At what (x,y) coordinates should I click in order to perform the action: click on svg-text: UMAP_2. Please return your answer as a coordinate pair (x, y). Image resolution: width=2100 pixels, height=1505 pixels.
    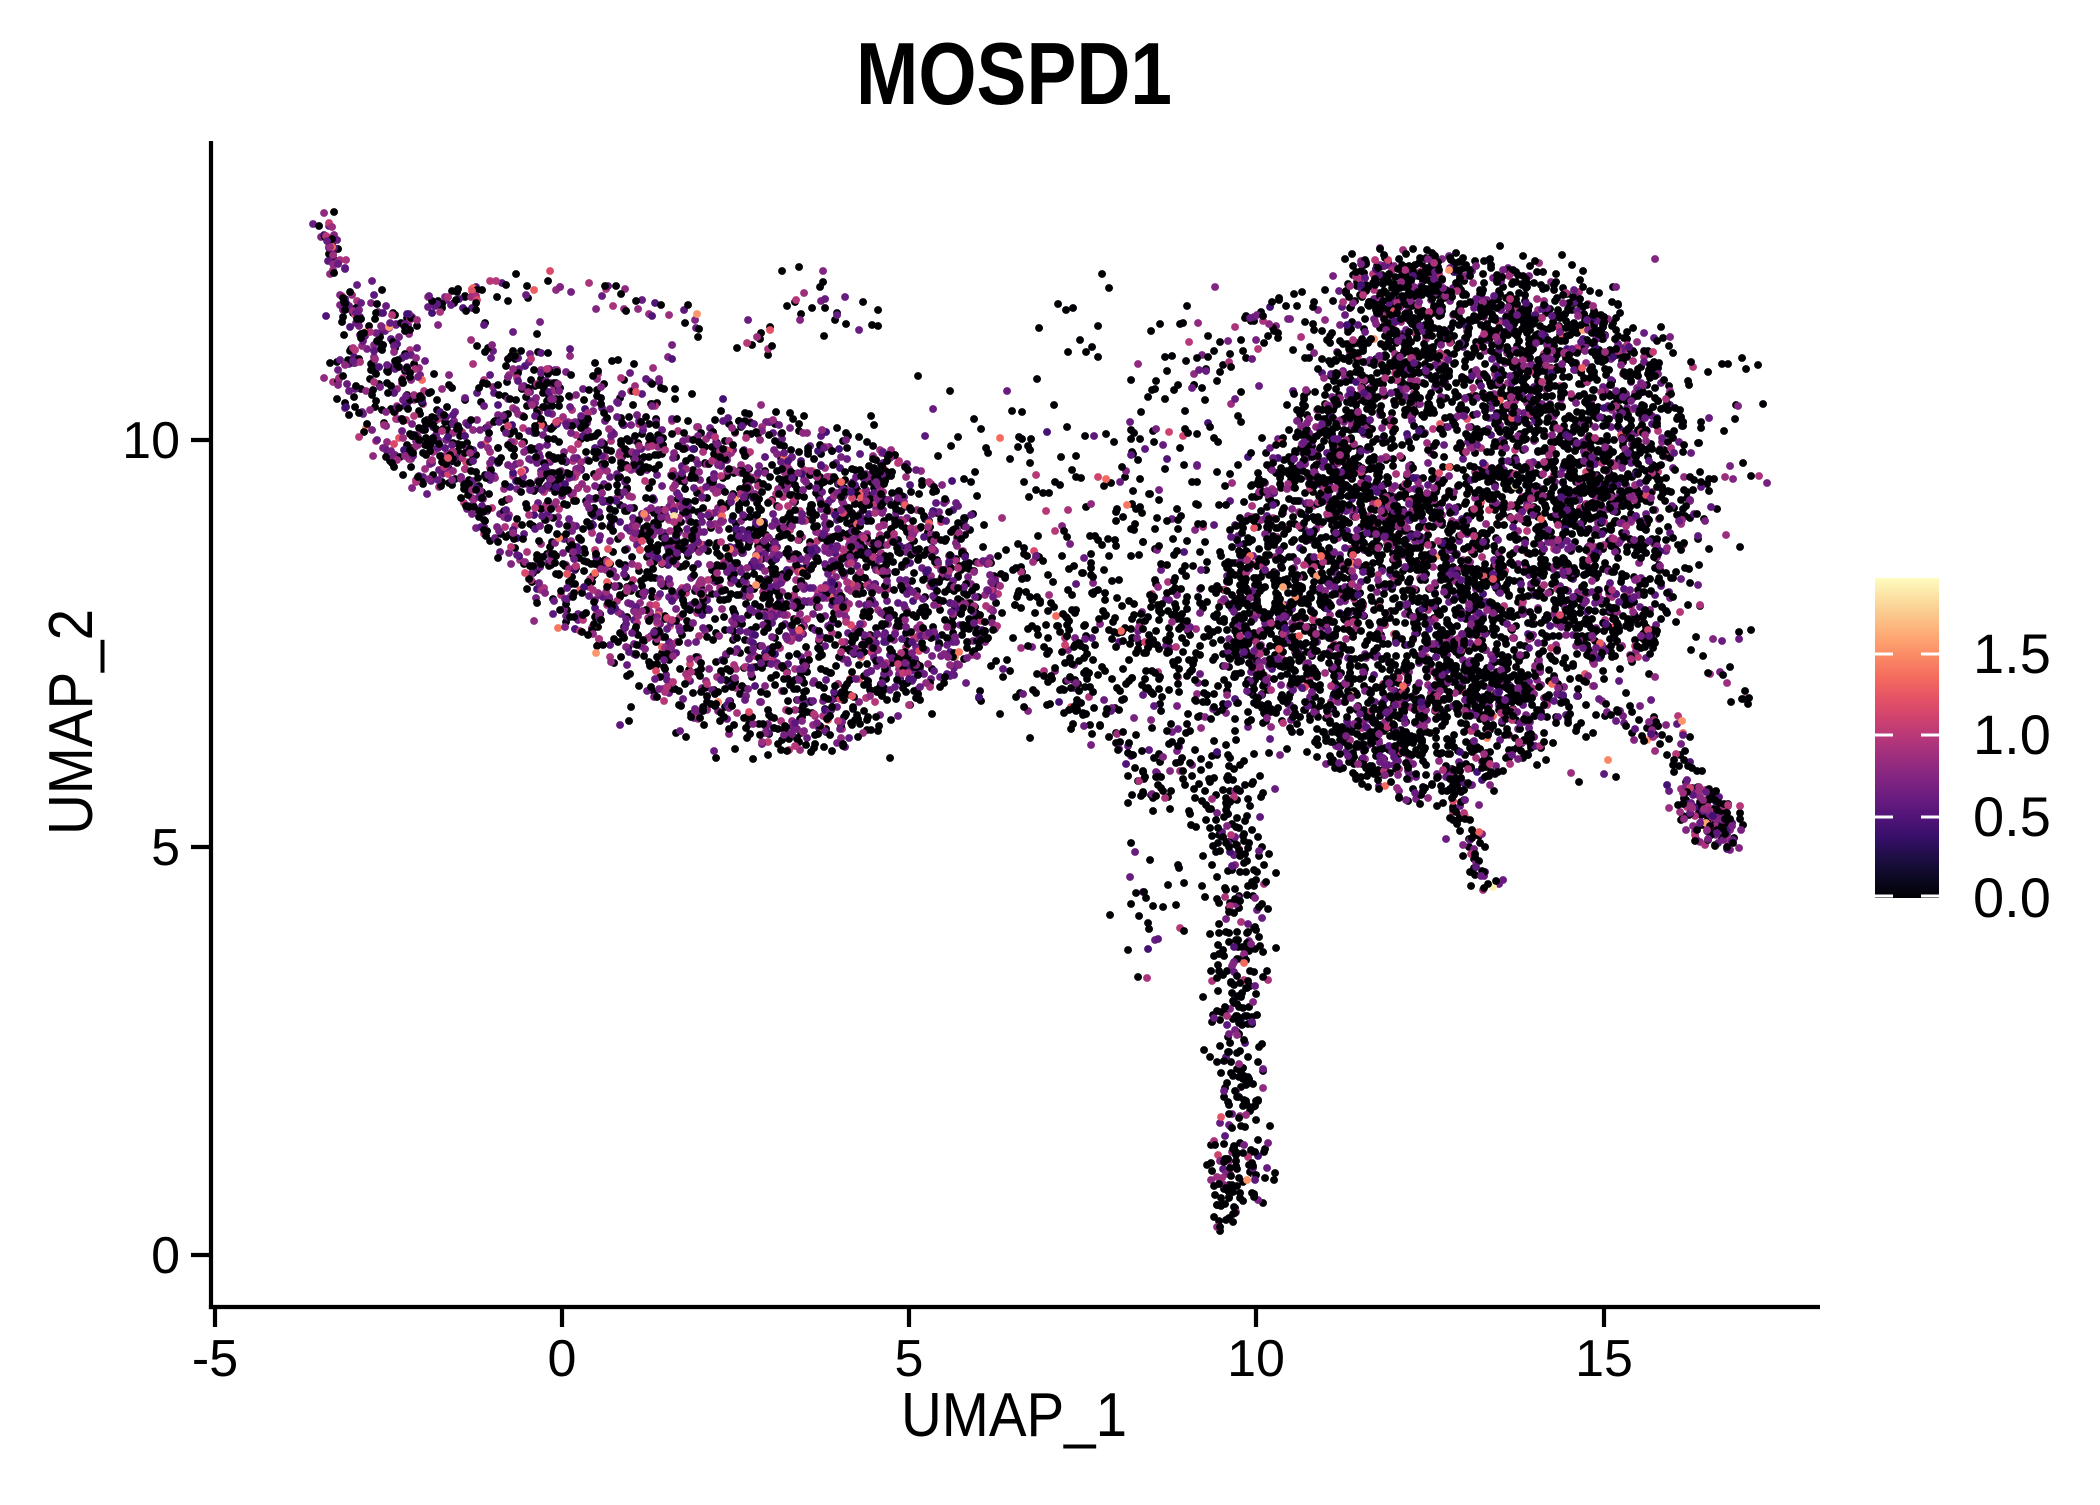
    Looking at the image, I should click on (71, 722).